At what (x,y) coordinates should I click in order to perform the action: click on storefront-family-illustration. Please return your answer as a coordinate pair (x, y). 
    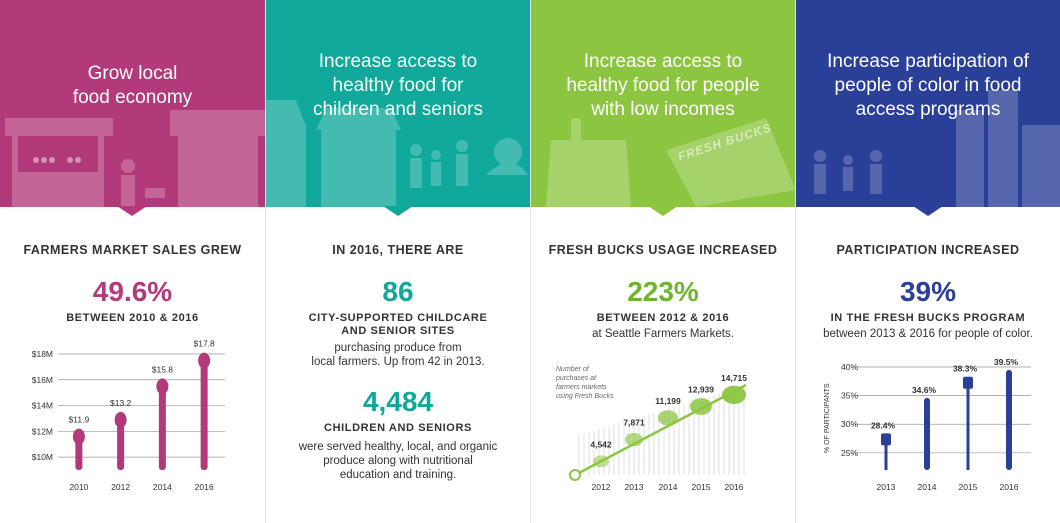
    Looking at the image, I should click on (397, 153).